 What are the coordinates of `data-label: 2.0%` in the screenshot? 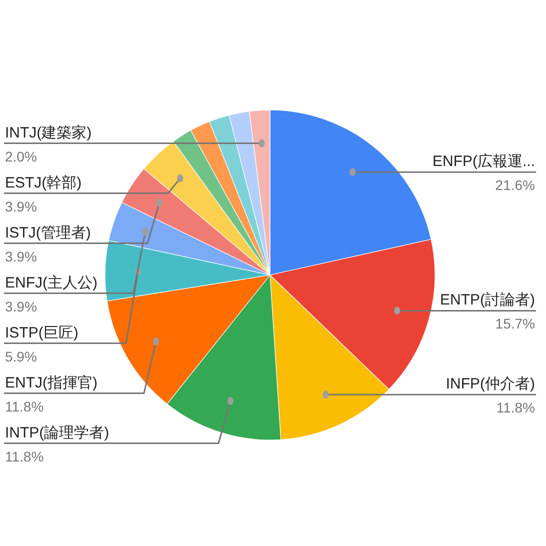 It's located at (21, 156).